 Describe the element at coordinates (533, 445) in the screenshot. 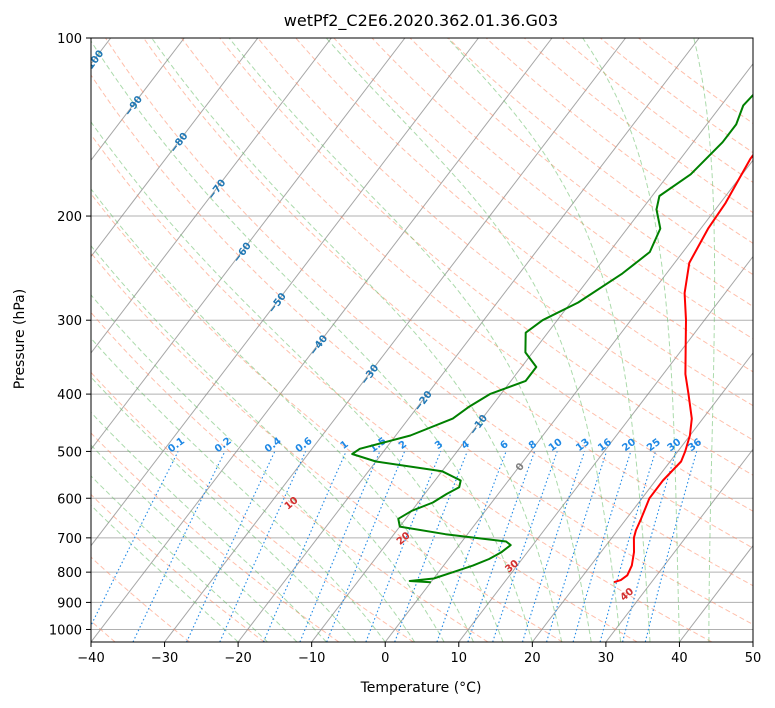

I see `mixing-ratio-label: 8` at that location.